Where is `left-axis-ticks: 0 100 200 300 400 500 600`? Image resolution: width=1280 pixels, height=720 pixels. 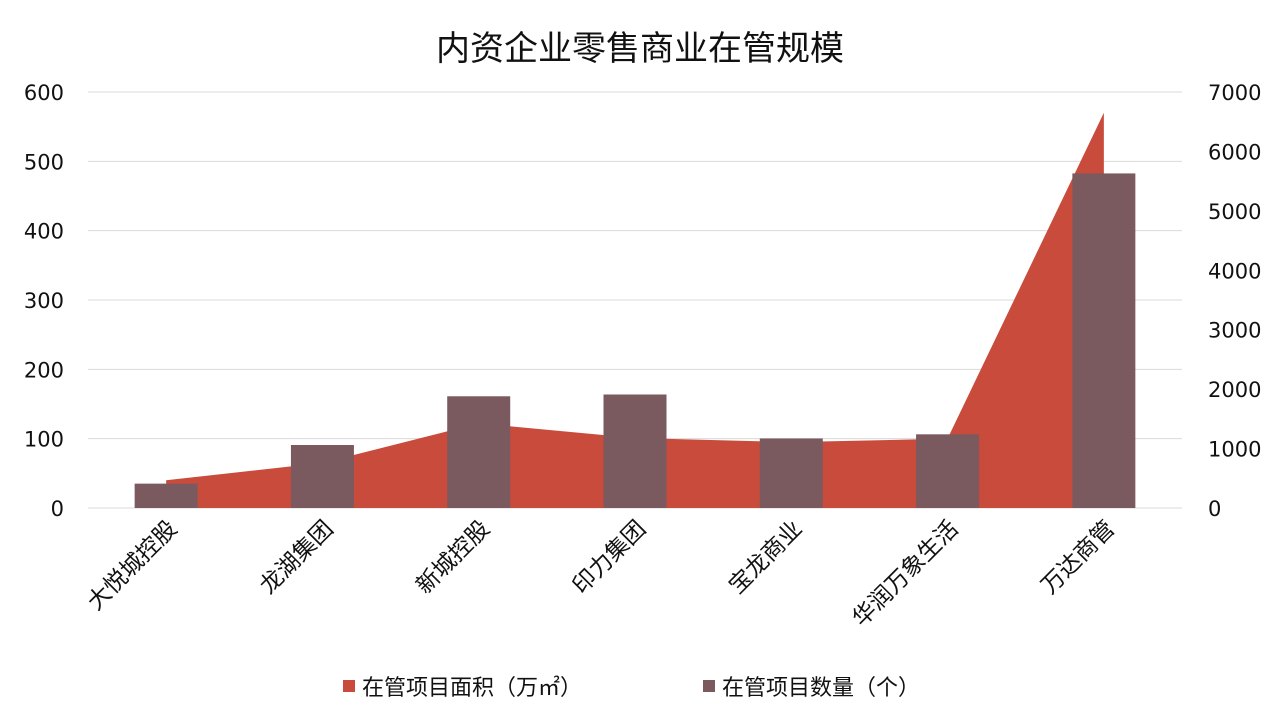
left-axis-ticks: 0 100 200 300 400 500 600 is located at coordinates (44, 301).